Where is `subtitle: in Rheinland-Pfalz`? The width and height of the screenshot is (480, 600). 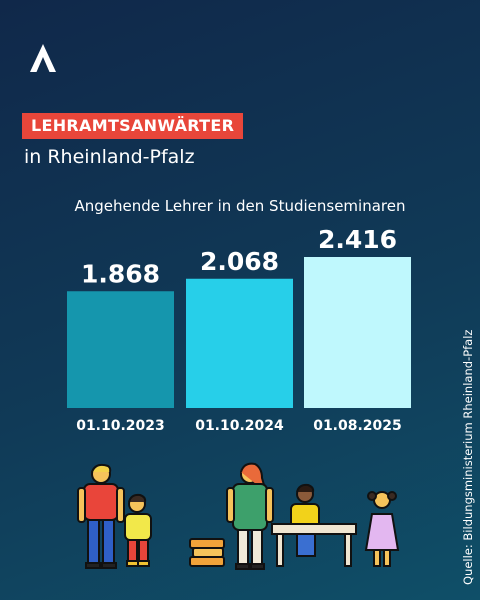
subtitle: in Rheinland-Pfalz is located at coordinates (109, 157).